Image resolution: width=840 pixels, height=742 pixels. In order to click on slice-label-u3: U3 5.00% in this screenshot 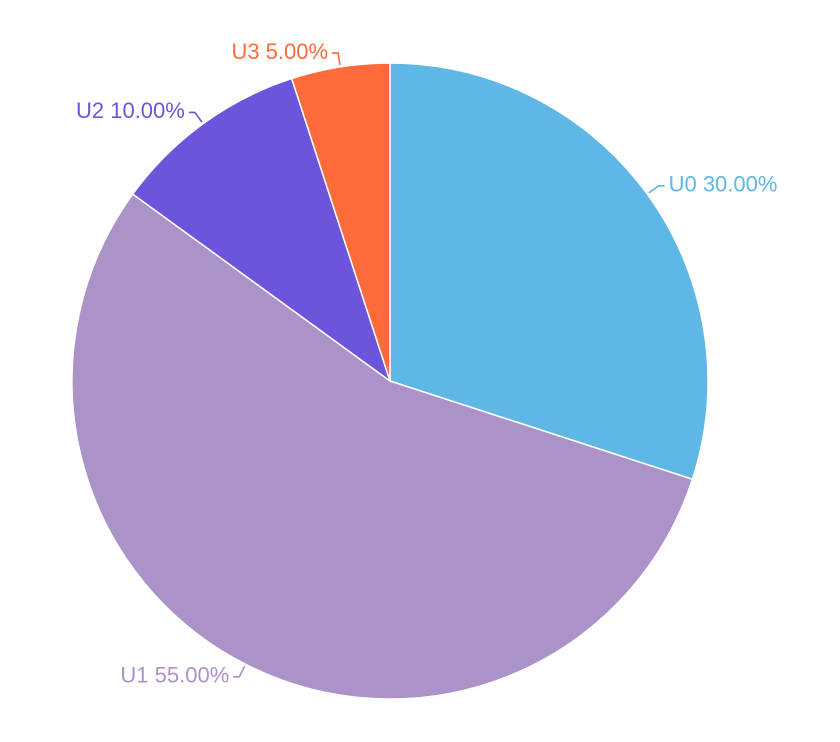, I will do `click(279, 51)`.